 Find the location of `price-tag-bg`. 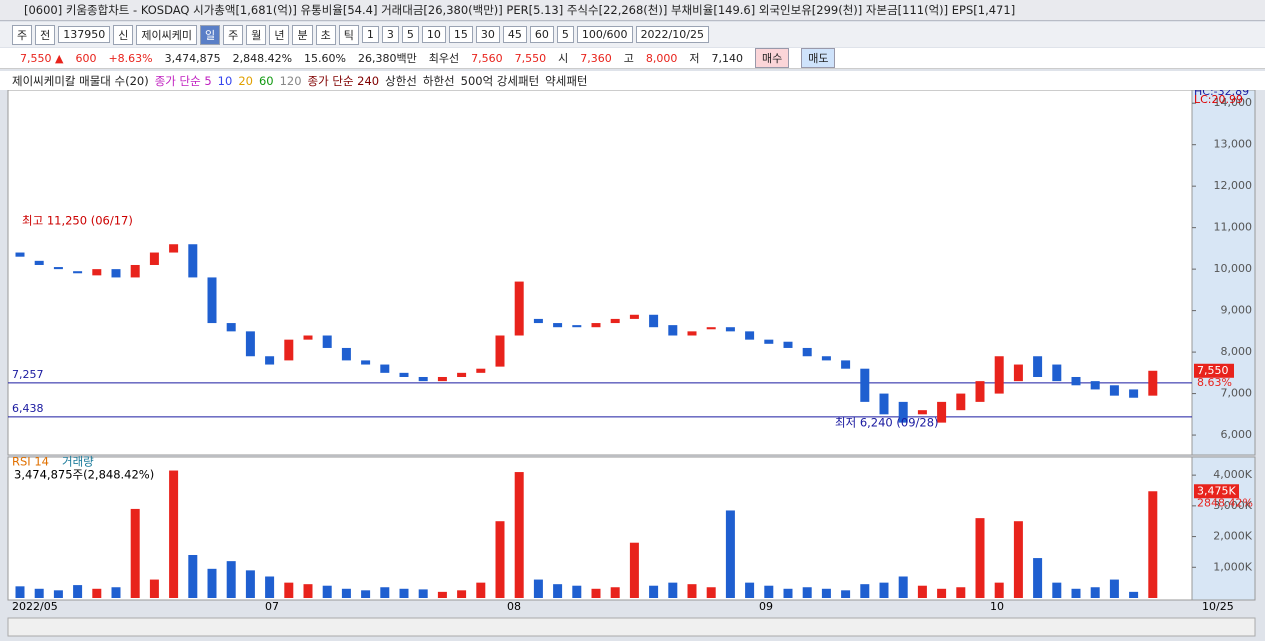

price-tag-bg is located at coordinates (1214, 370).